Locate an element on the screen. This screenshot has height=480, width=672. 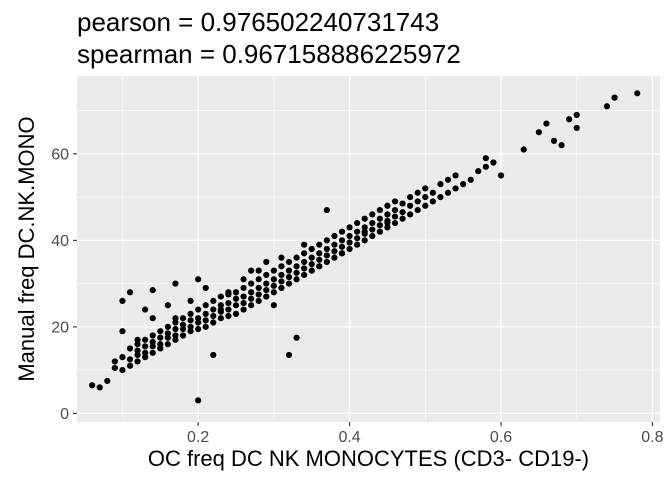
x-tick-label: 0.8 is located at coordinates (652, 437).